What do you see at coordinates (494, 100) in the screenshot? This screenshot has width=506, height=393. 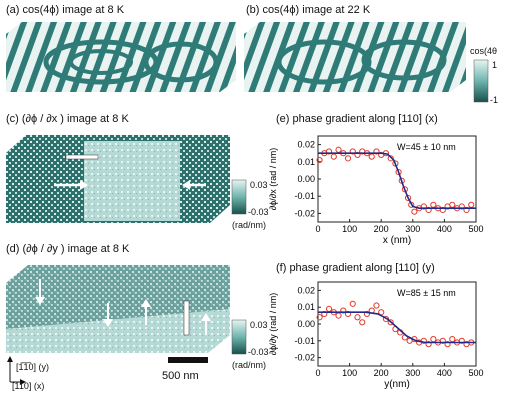 I see `cbar-cos-min: -1` at bounding box center [494, 100].